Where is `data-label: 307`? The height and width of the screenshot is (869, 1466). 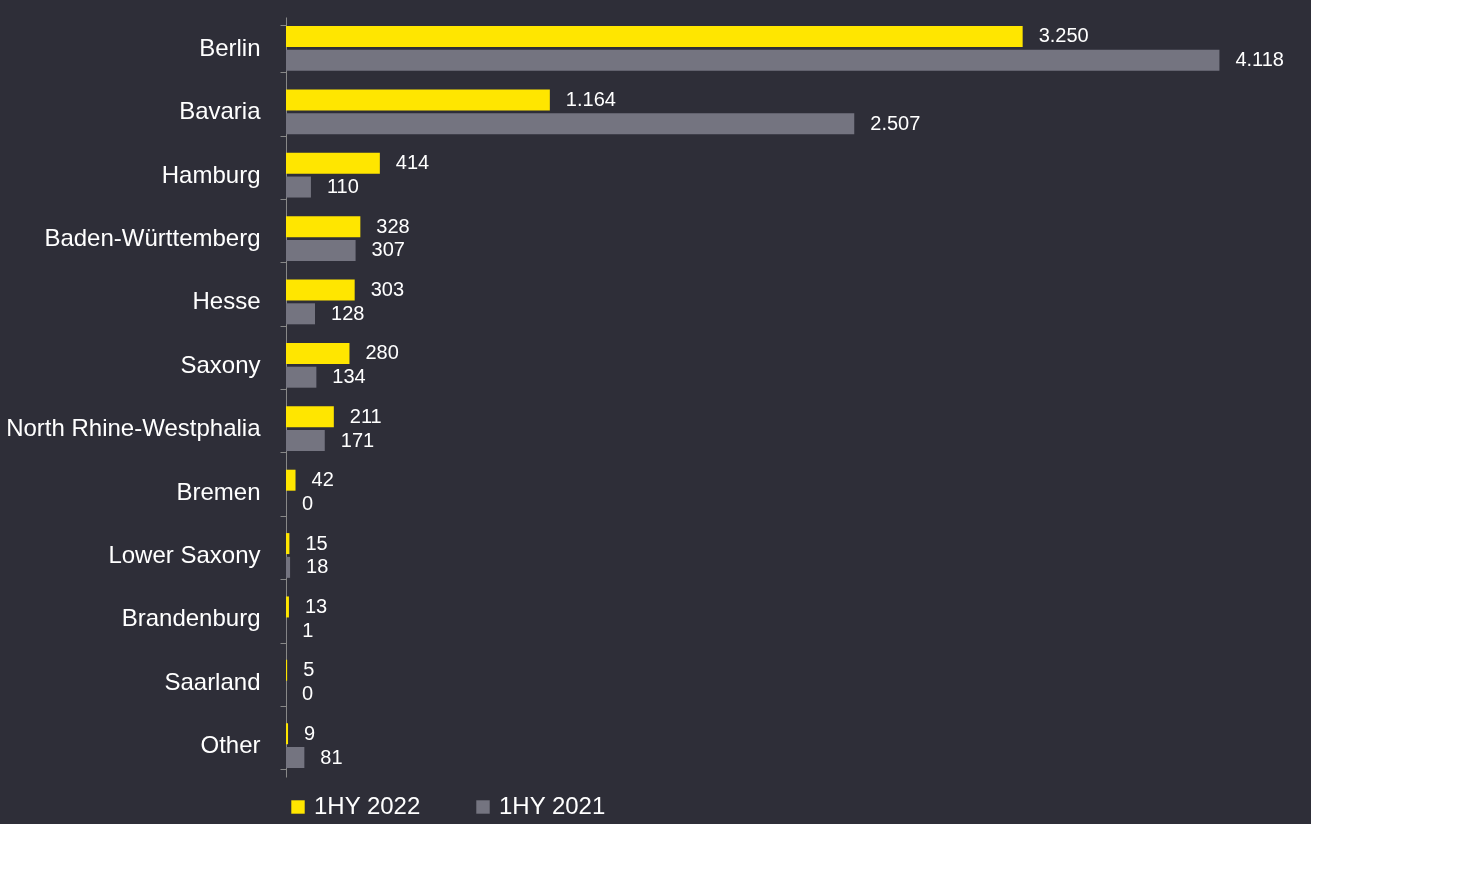
data-label: 307 is located at coordinates (388, 249).